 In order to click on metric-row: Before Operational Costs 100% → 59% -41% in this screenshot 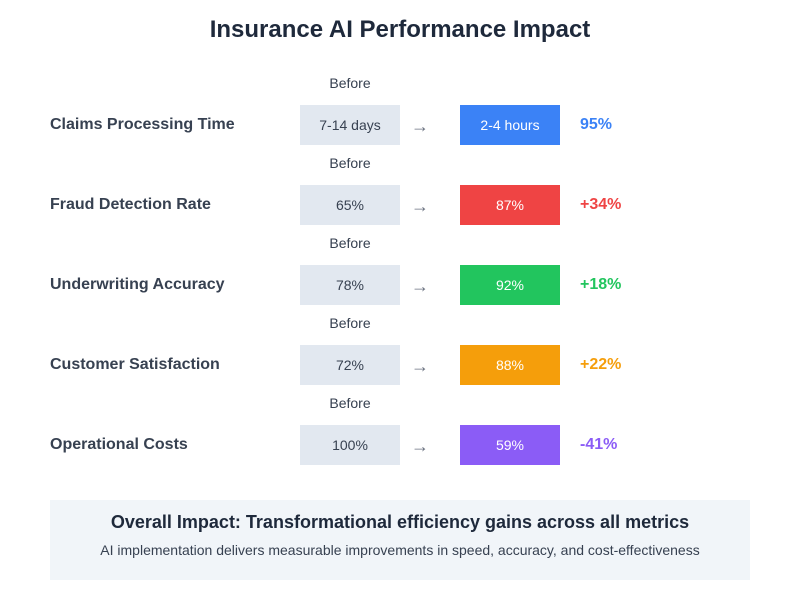, I will do `click(400, 435)`.